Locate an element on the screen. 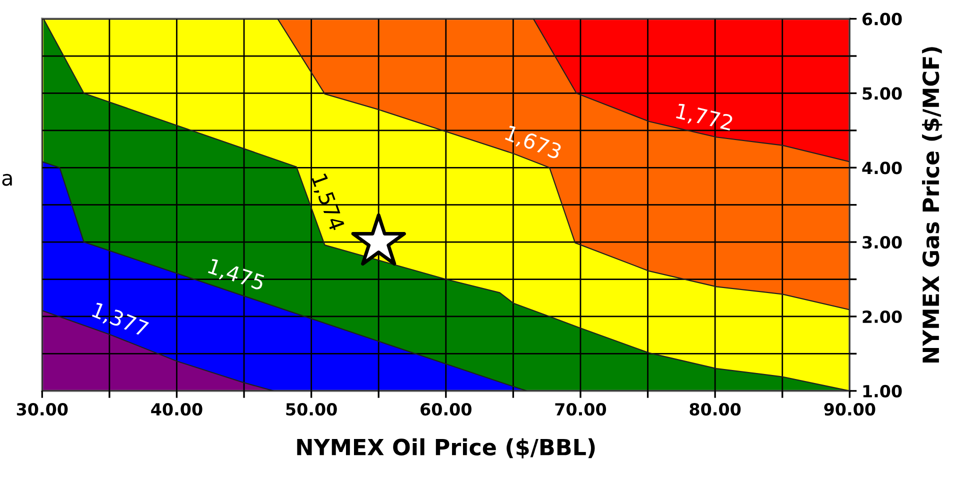 The height and width of the screenshot is (482, 980). x-tick-label: 80.00 is located at coordinates (715, 409).